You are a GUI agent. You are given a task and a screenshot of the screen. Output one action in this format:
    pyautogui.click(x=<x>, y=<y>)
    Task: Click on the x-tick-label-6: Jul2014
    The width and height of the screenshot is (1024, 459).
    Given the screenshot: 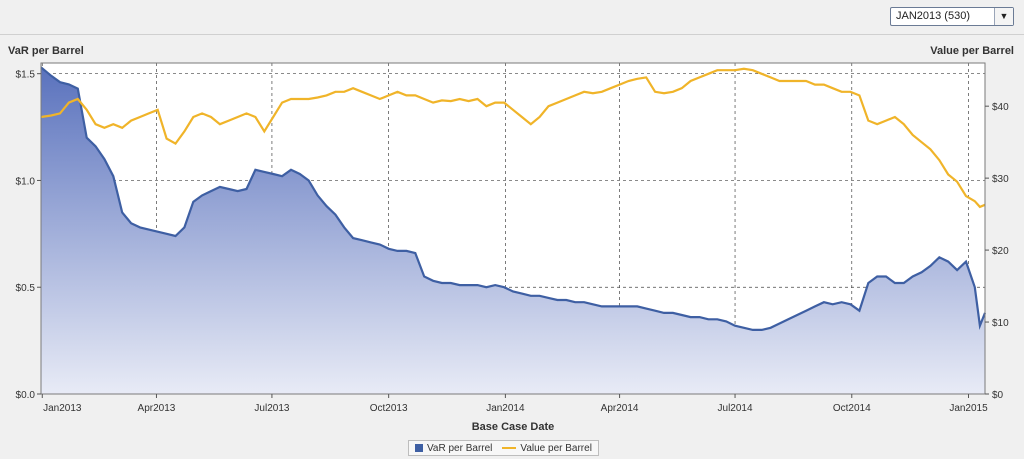 What is the action you would take?
    pyautogui.click(x=735, y=408)
    